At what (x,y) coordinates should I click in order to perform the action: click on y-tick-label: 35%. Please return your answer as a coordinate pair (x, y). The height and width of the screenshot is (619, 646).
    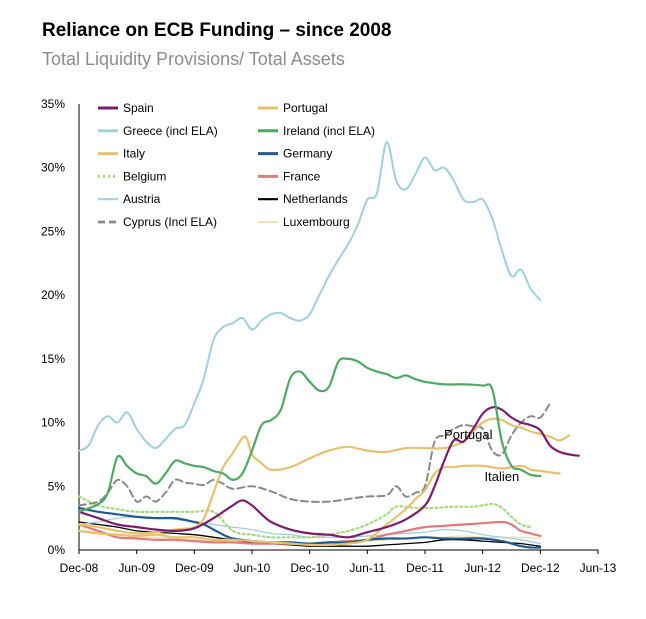
    Looking at the image, I should click on (53, 104).